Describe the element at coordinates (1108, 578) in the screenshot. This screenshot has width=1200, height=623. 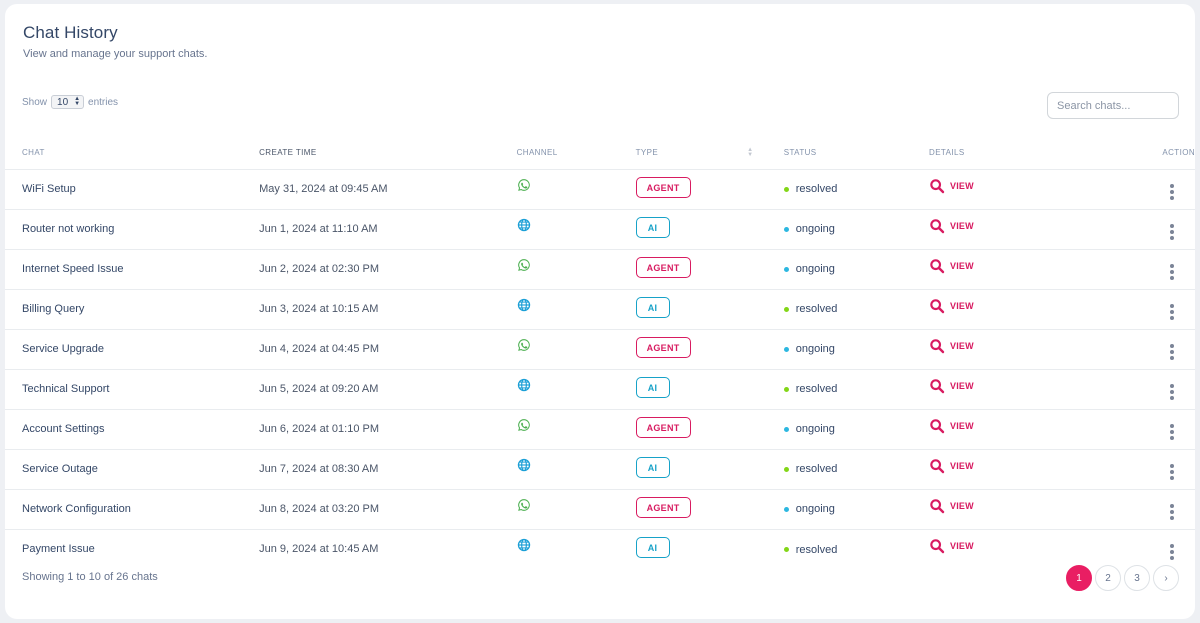
I see `page-button-2: 2` at that location.